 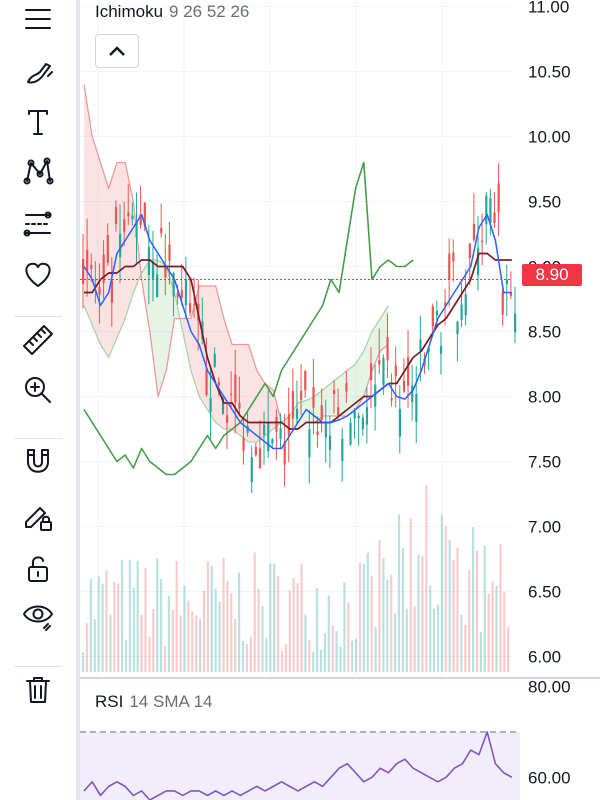 I want to click on ruler-tool, so click(x=38, y=340).